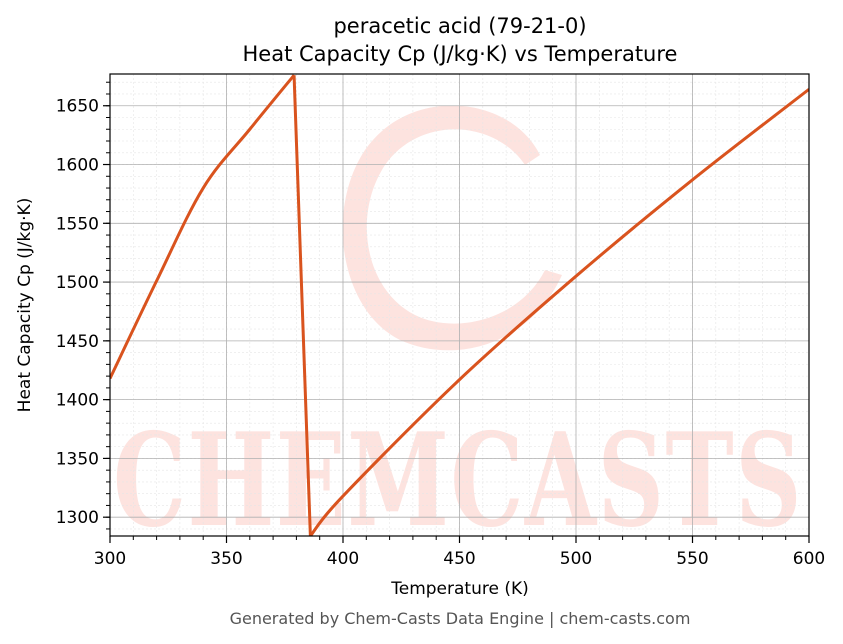  Describe the element at coordinates (576, 559) in the screenshot. I see `x-tick-label: 500` at that location.